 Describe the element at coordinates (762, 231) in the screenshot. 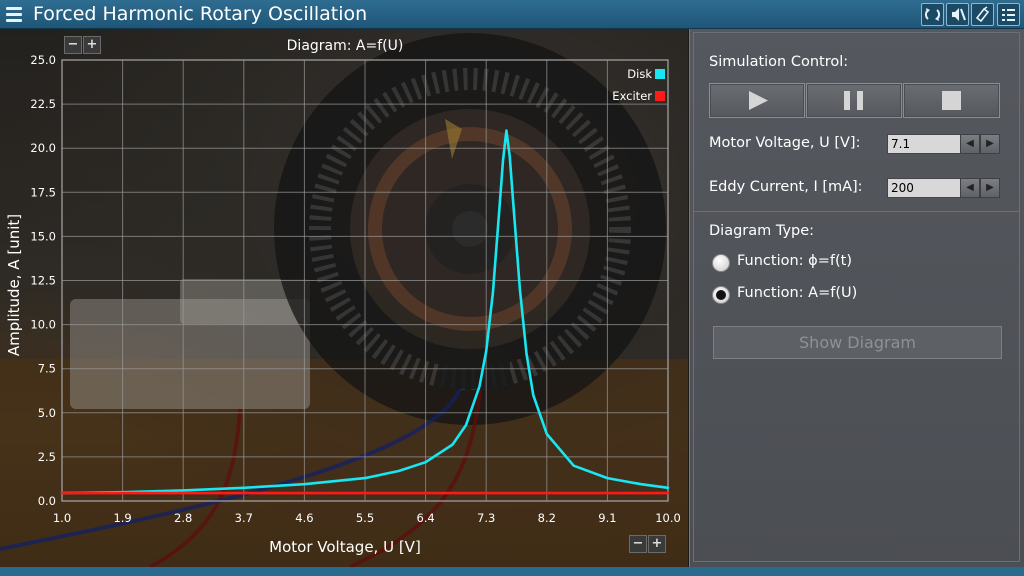

I see `diagram-type-label: Diagram Type:` at that location.